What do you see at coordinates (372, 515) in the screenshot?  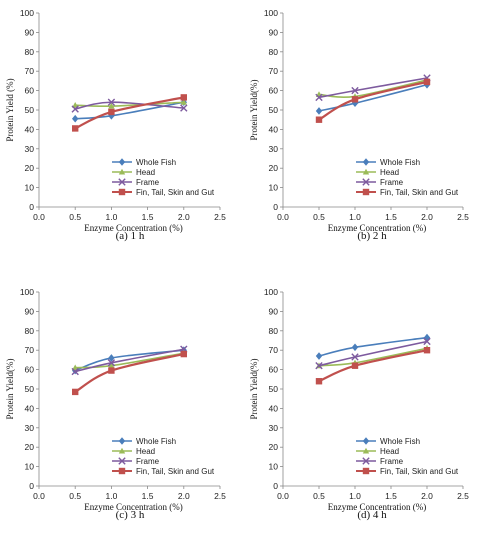 I see `panel-caption: (d) 4 h` at bounding box center [372, 515].